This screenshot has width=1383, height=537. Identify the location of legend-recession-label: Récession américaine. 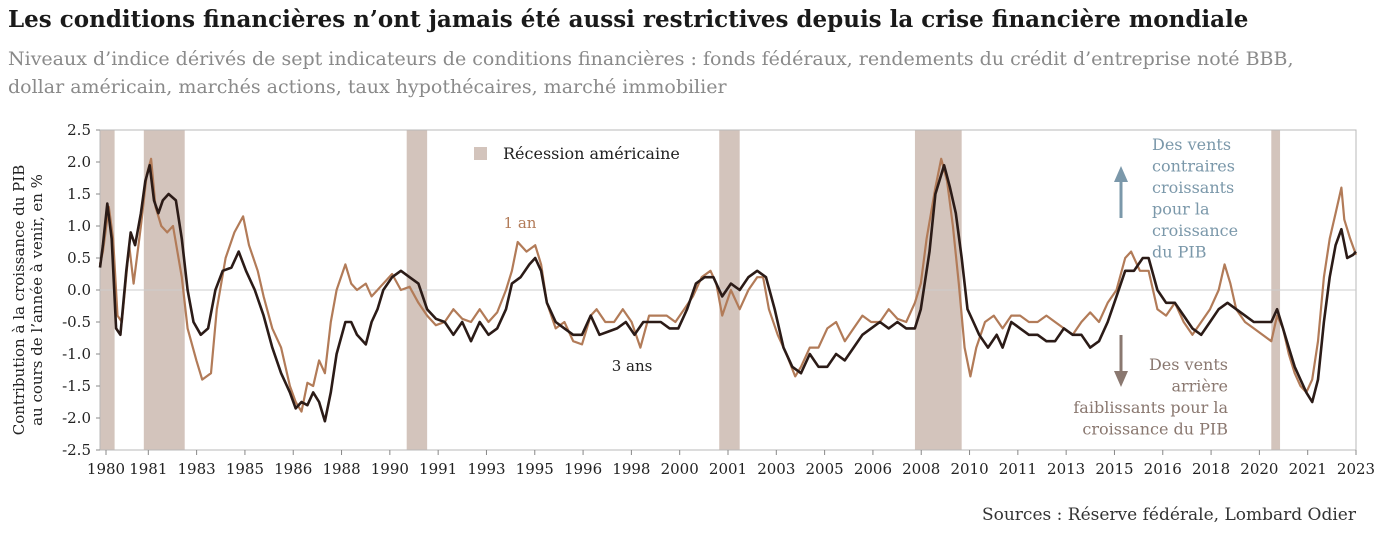
(591, 153).